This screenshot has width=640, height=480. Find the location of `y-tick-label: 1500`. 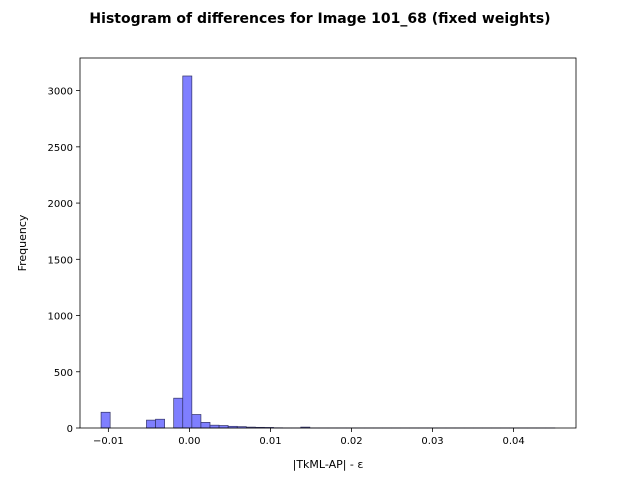

y-tick-label: 1500 is located at coordinates (60, 260).